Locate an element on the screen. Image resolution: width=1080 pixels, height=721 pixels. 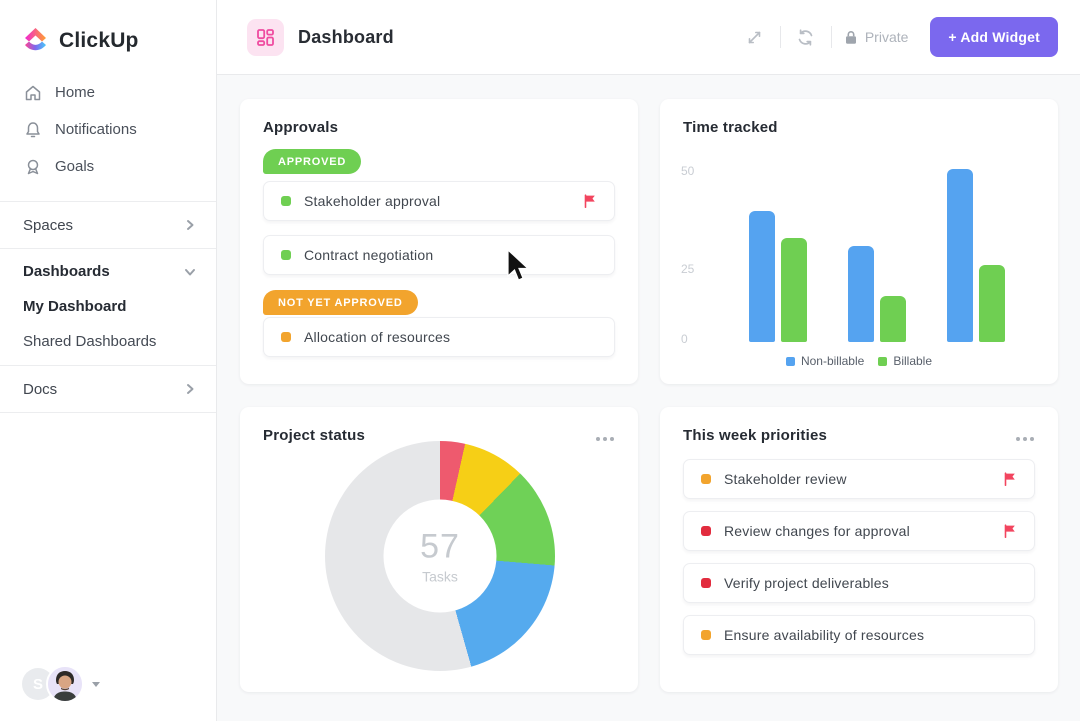
legend-entry: Non-billable is located at coordinates (825, 361).